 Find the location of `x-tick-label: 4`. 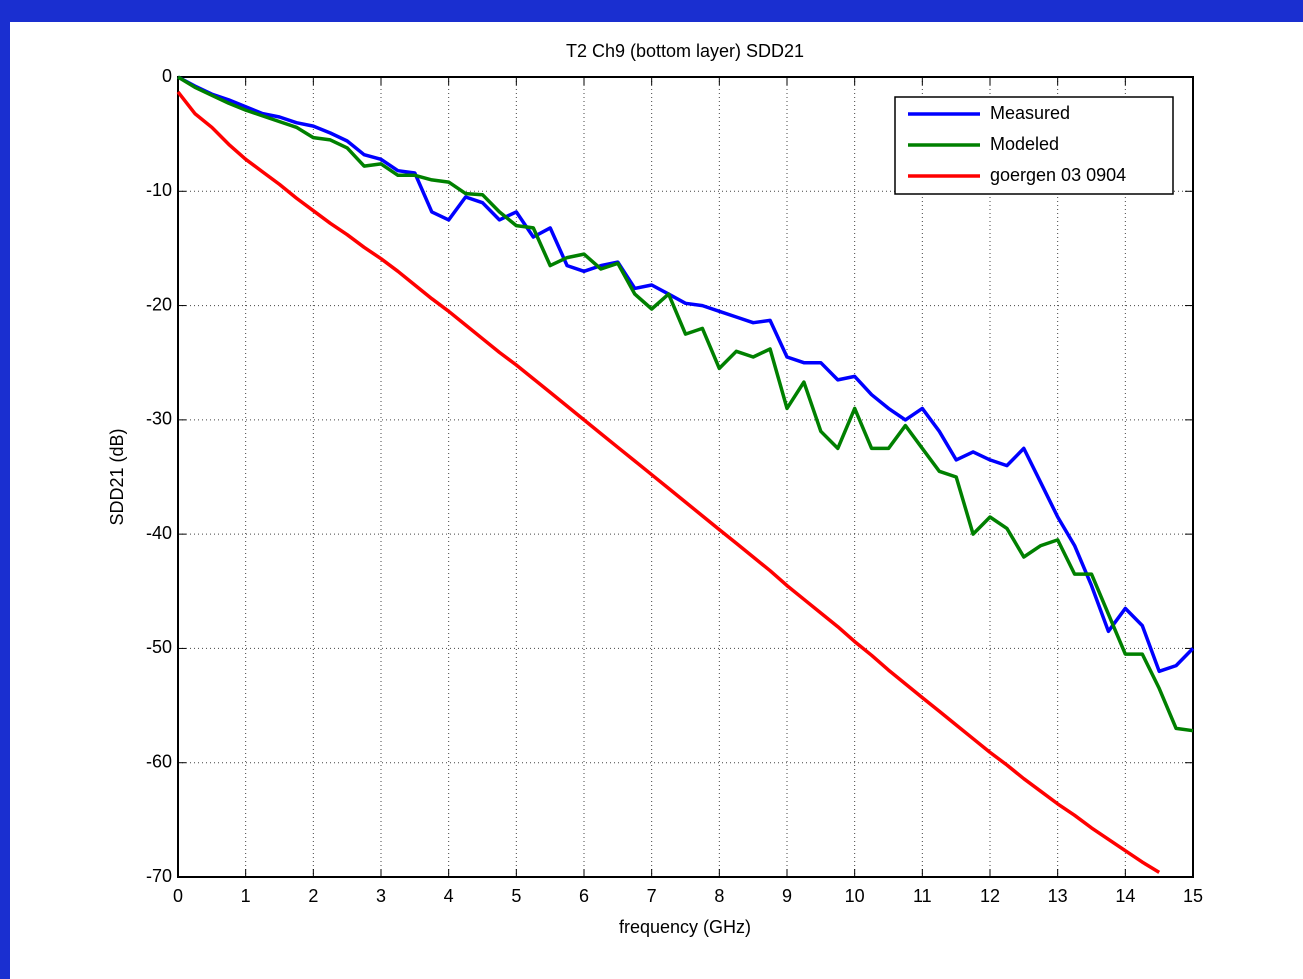

x-tick-label: 4 is located at coordinates (449, 896).